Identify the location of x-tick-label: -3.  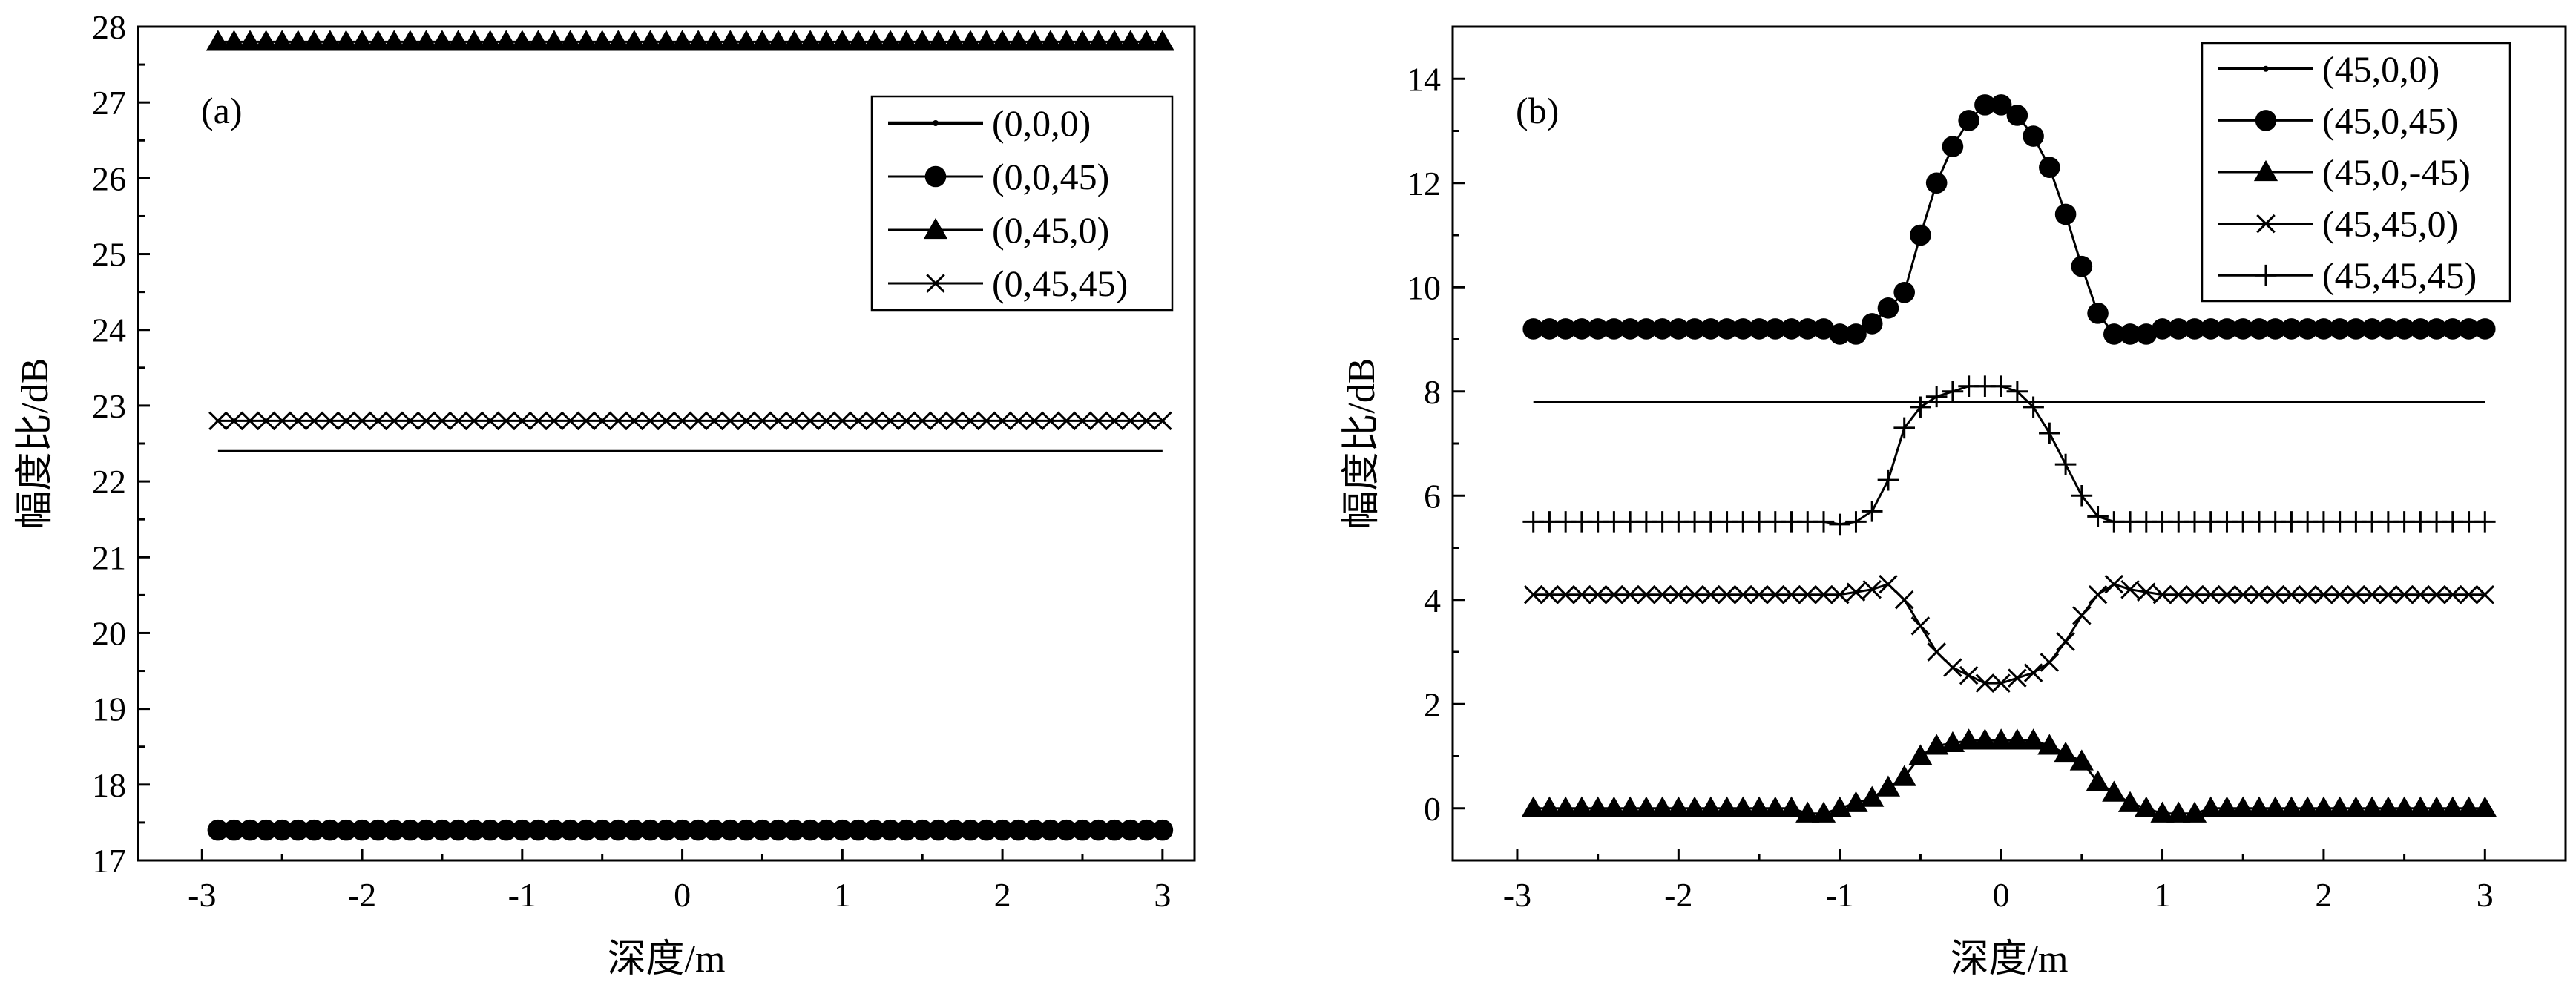
(202, 895).